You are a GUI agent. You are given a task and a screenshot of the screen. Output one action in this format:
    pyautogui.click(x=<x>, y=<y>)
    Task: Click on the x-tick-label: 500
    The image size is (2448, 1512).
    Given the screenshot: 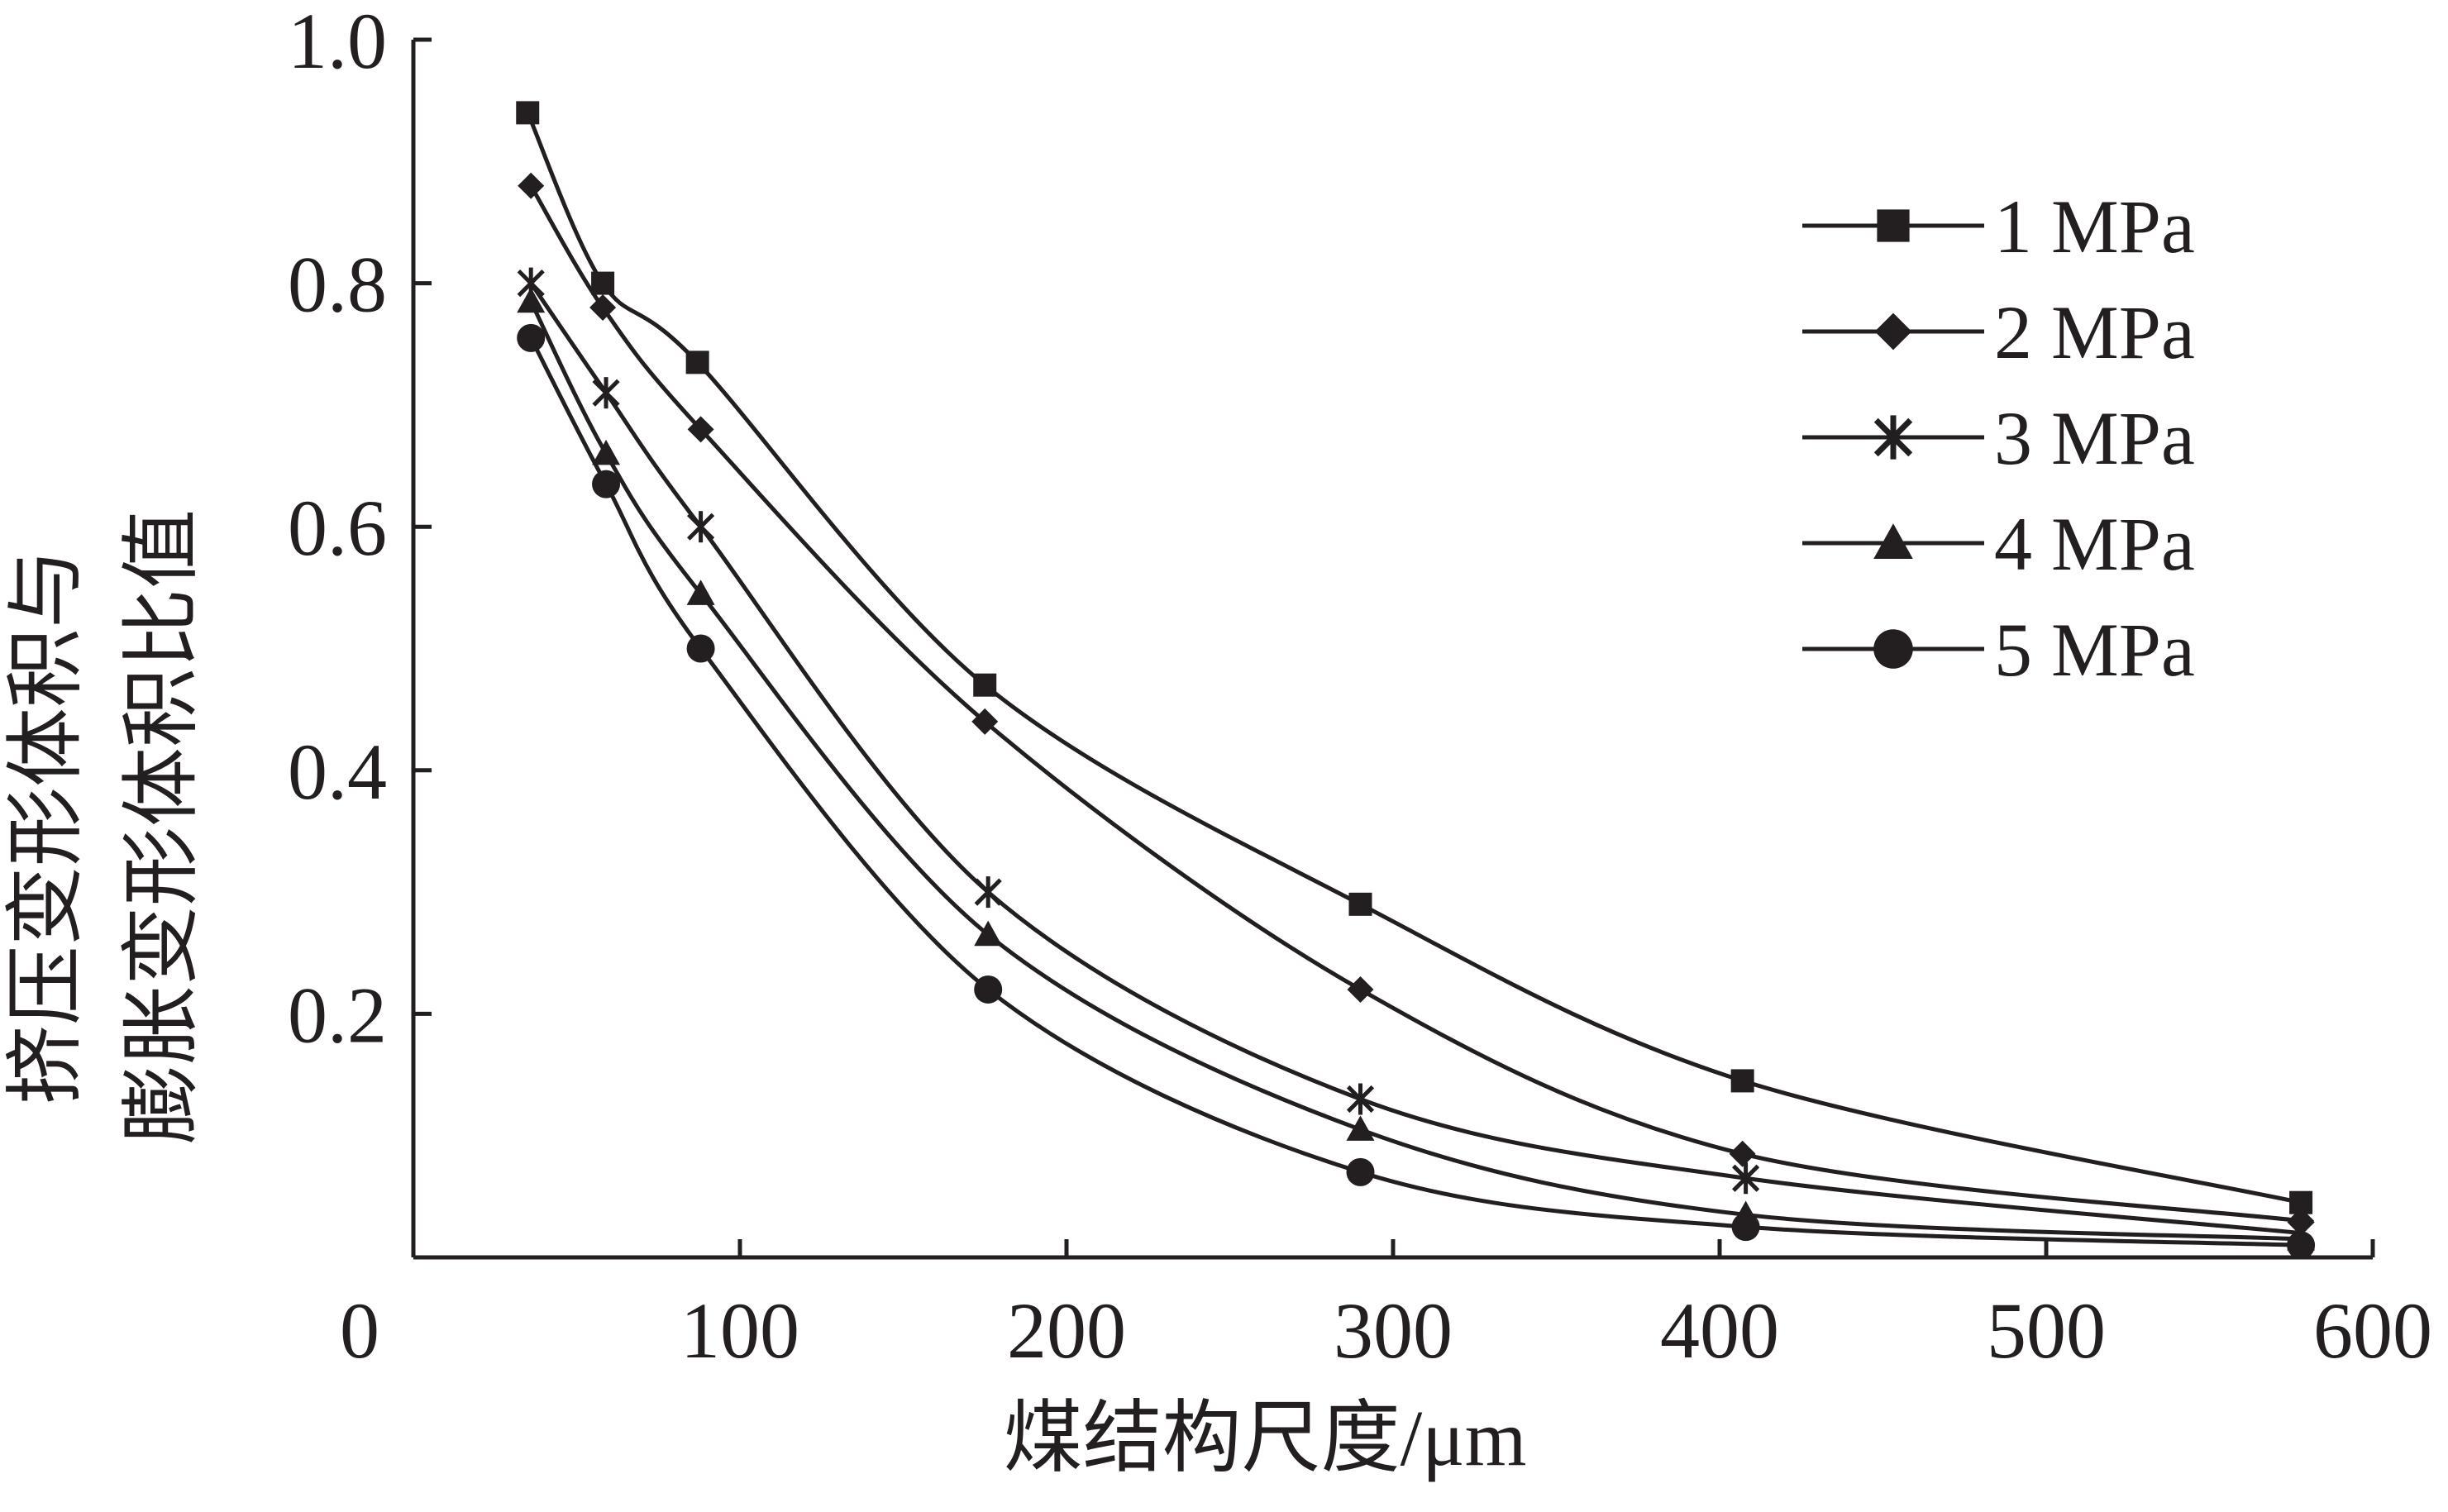 What is the action you would take?
    pyautogui.click(x=2046, y=1330)
    